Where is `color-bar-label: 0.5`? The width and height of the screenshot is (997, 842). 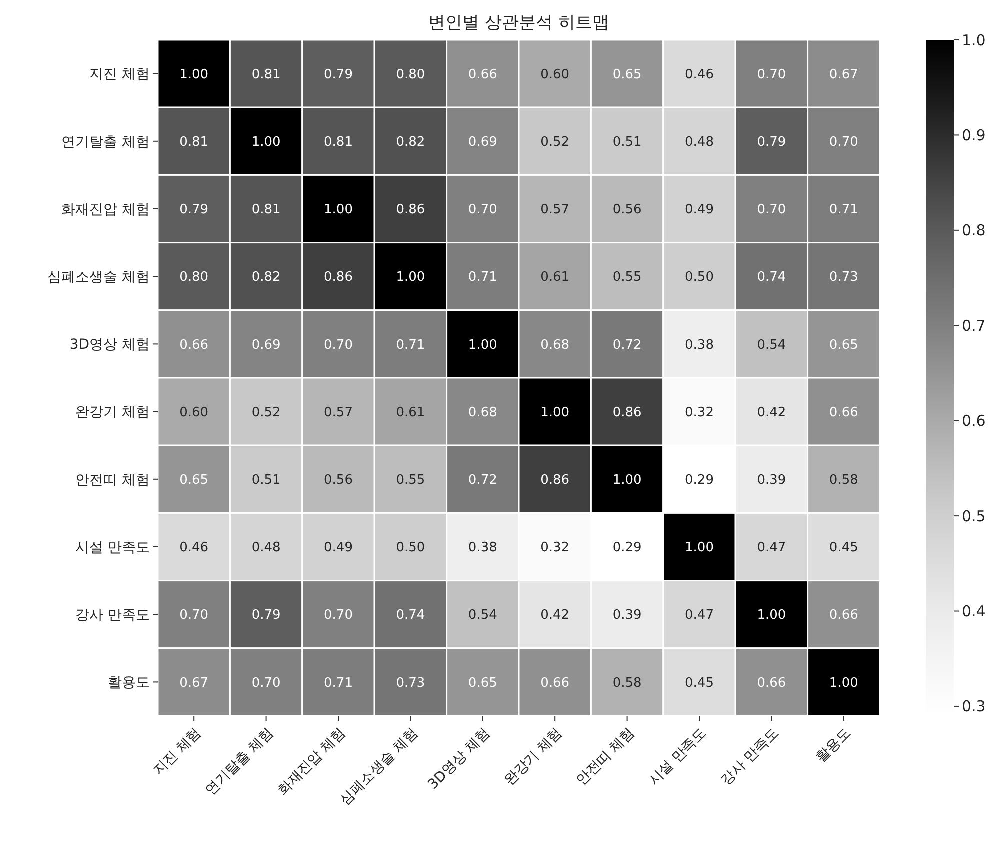 color-bar-label: 0.5 is located at coordinates (974, 516).